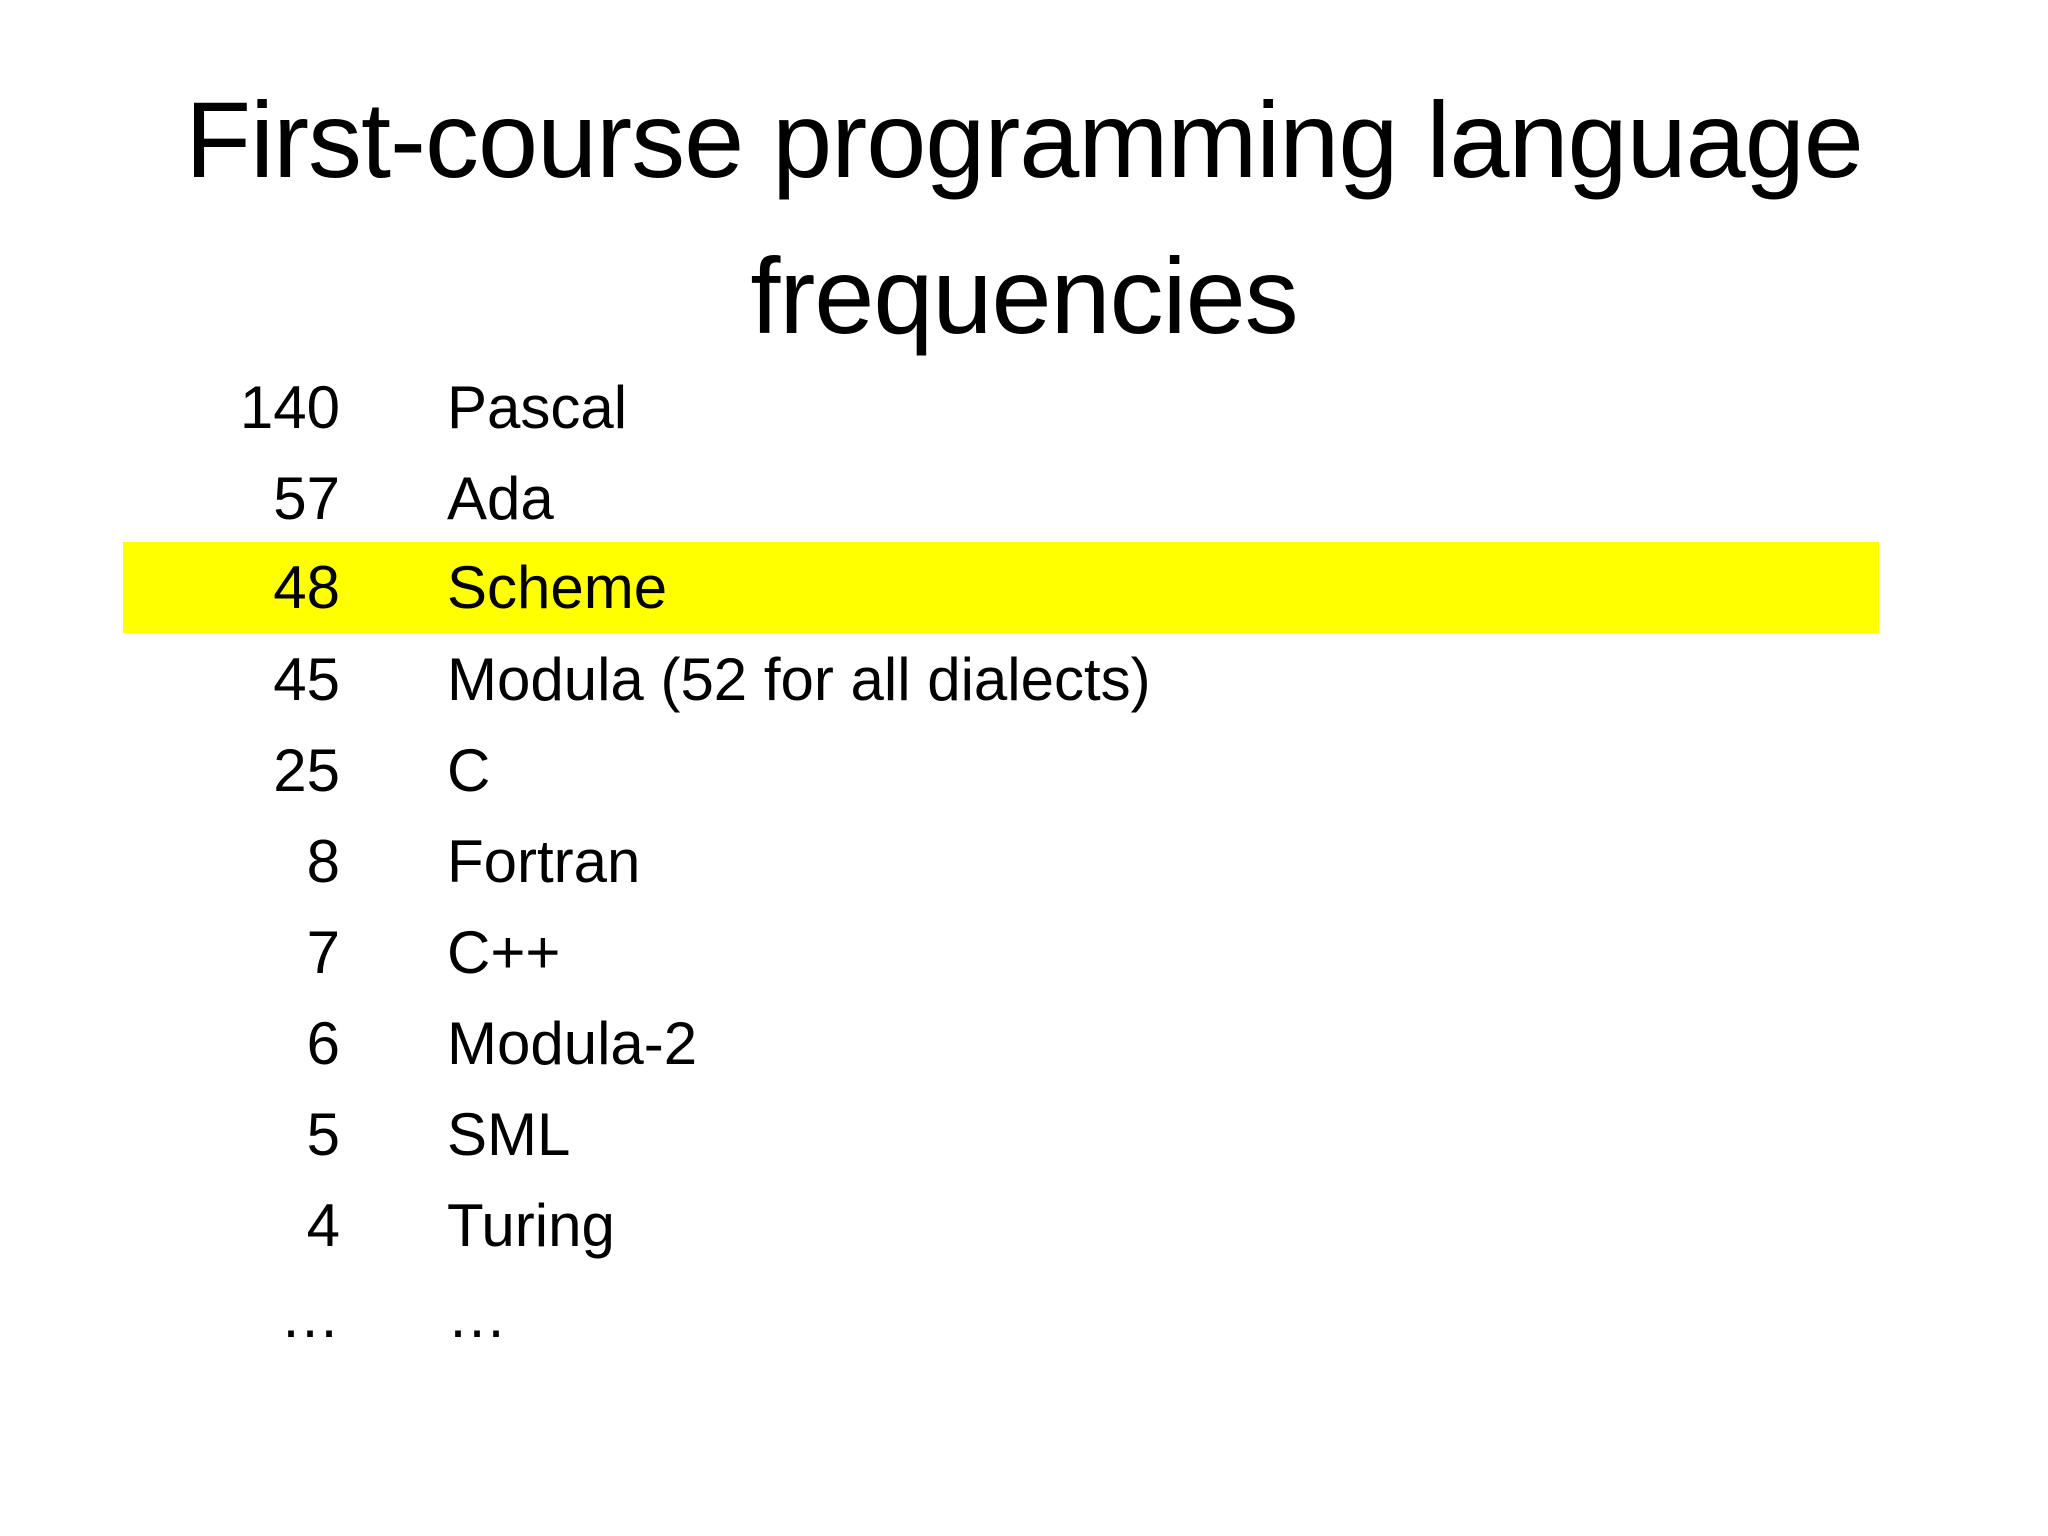  What do you see at coordinates (1024, 1225) in the screenshot?
I see `table-row: 4 Turing` at bounding box center [1024, 1225].